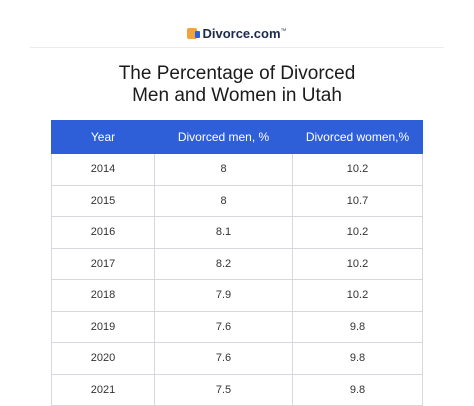 This screenshot has width=474, height=406. Describe the element at coordinates (357, 137) in the screenshot. I see `header-cell: Divorced women,%` at that location.